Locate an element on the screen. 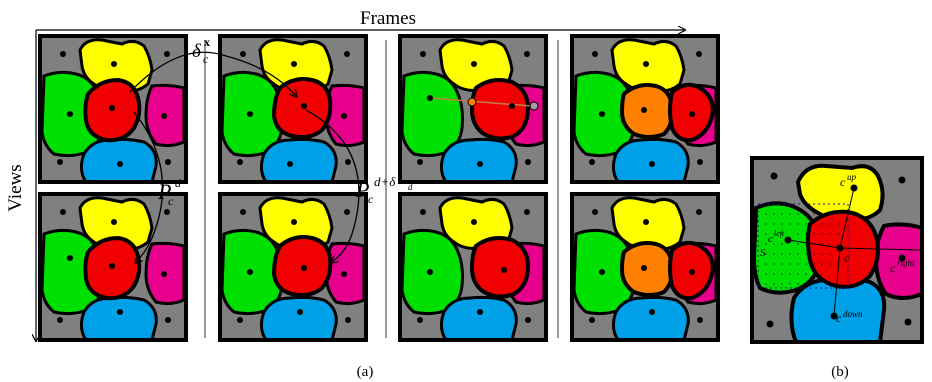  svg-text: d+δ is located at coordinates (385, 181).